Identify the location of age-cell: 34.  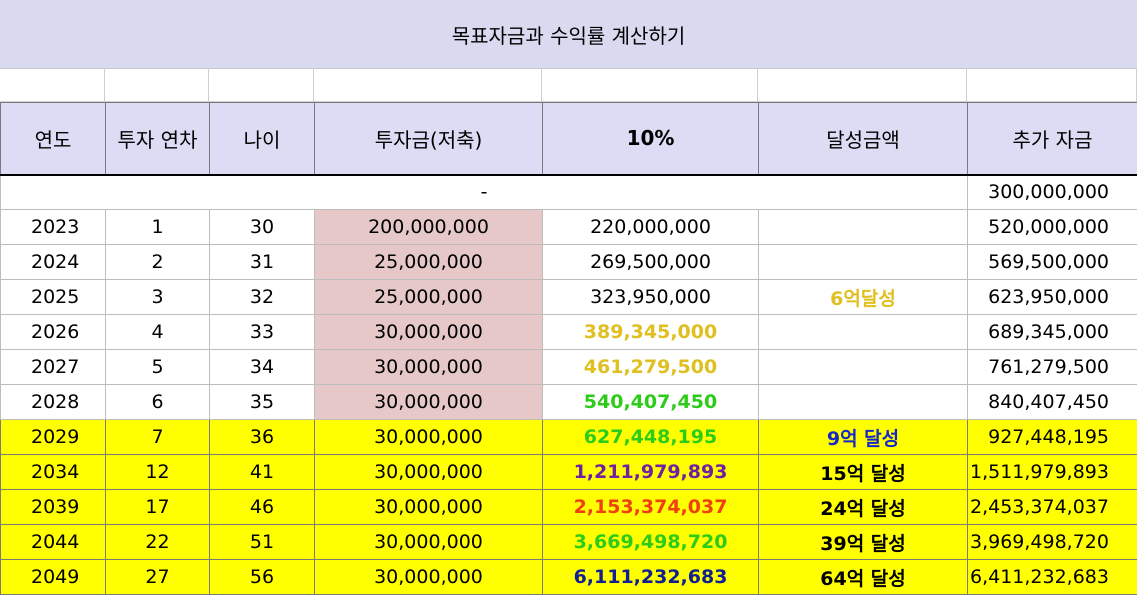
(262, 367).